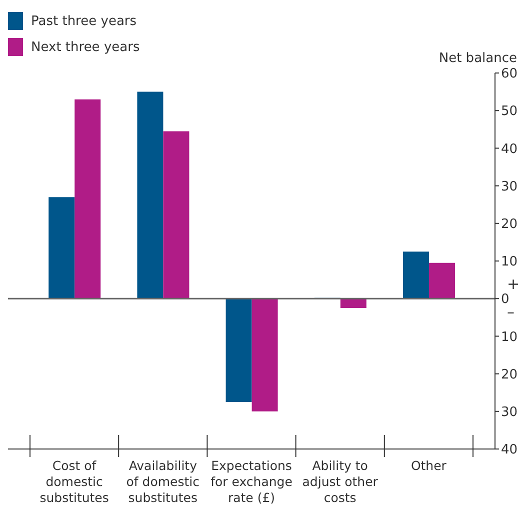 Image resolution: width=525 pixels, height=509 pixels. Describe the element at coordinates (340, 481) in the screenshot. I see `x-tick-label: Ability to adjust other costs` at that location.